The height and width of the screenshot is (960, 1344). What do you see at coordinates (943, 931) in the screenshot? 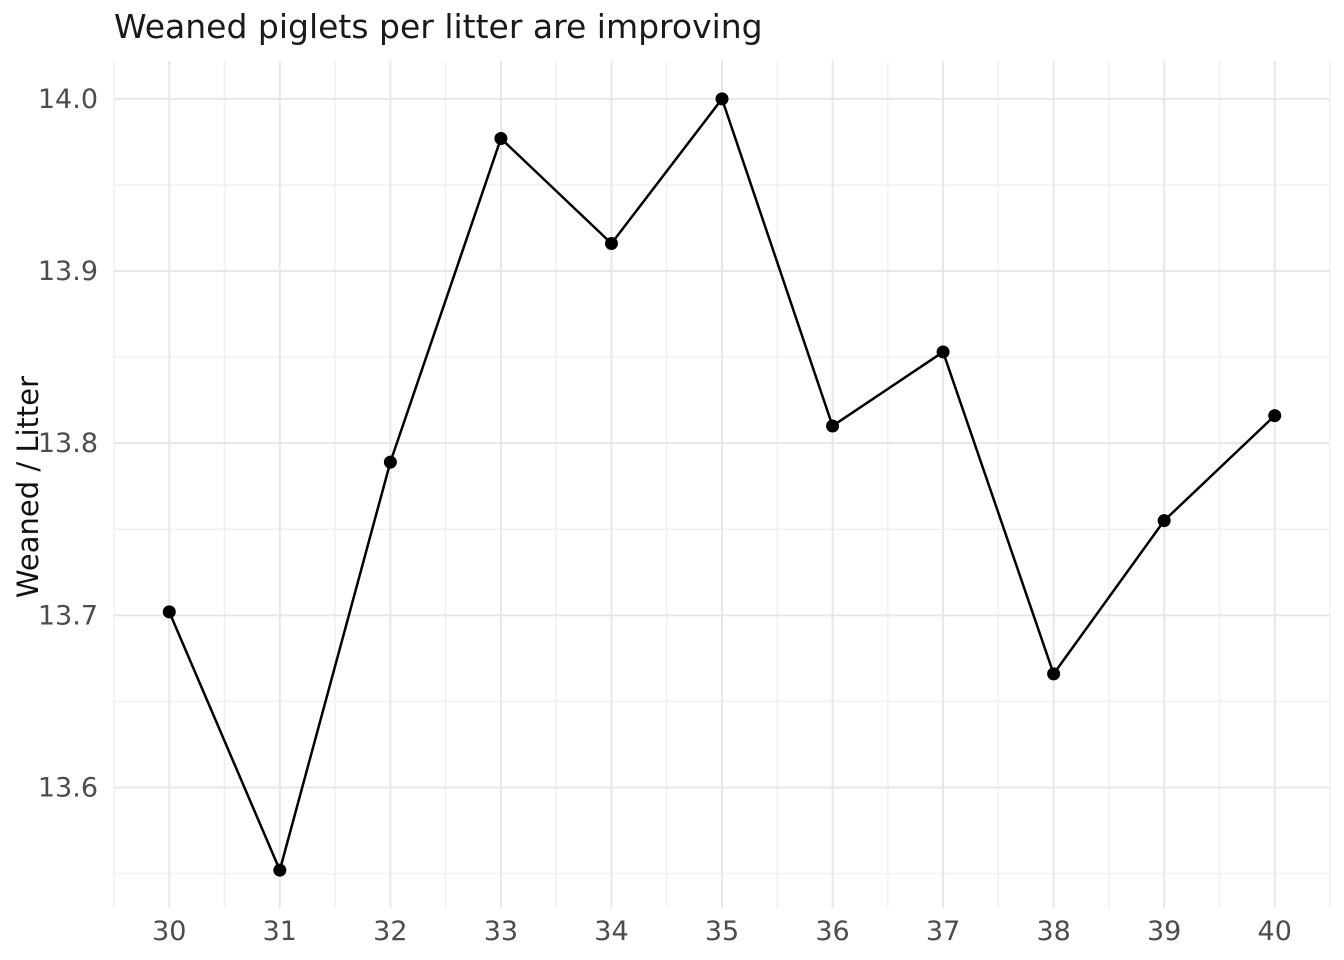
I see `x-tick-label: 37` at bounding box center [943, 931].